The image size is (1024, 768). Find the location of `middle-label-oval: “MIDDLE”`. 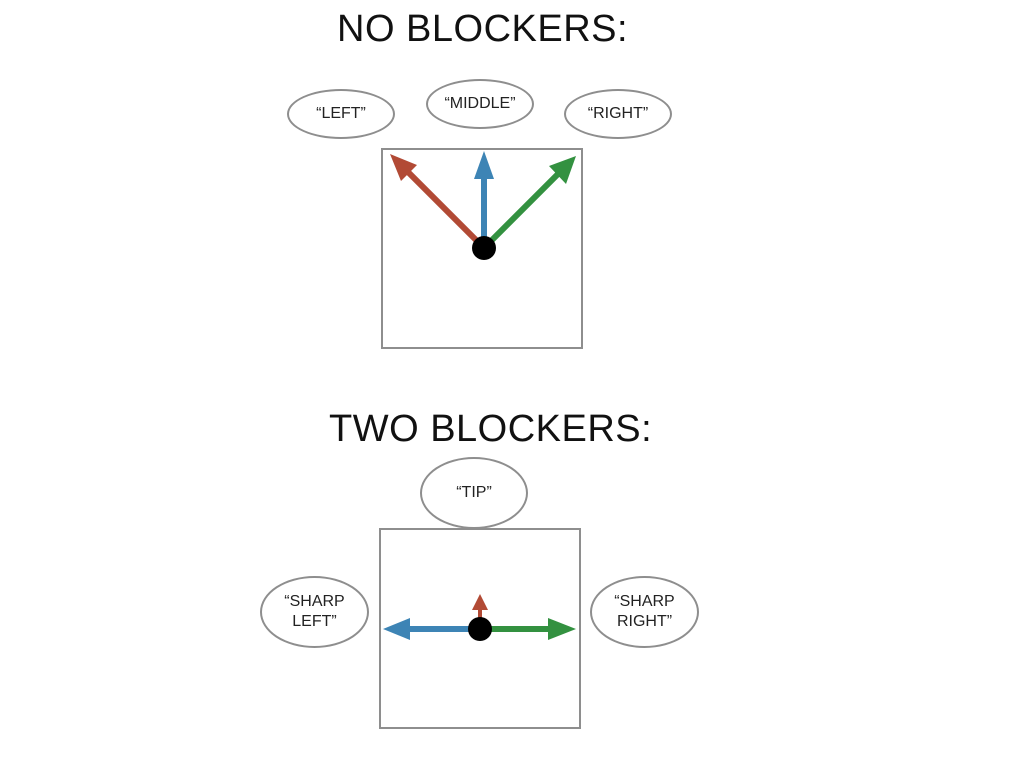

middle-label-oval: “MIDDLE” is located at coordinates (480, 104).